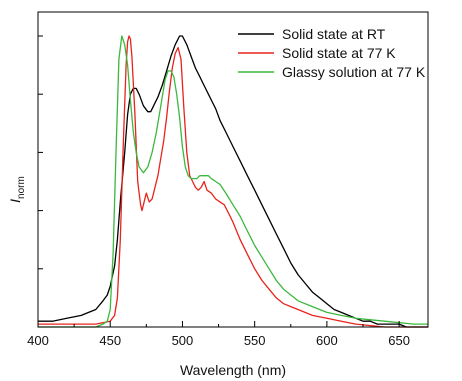  I want to click on legend-label-2: Solid state at 77 K, so click(339, 53).